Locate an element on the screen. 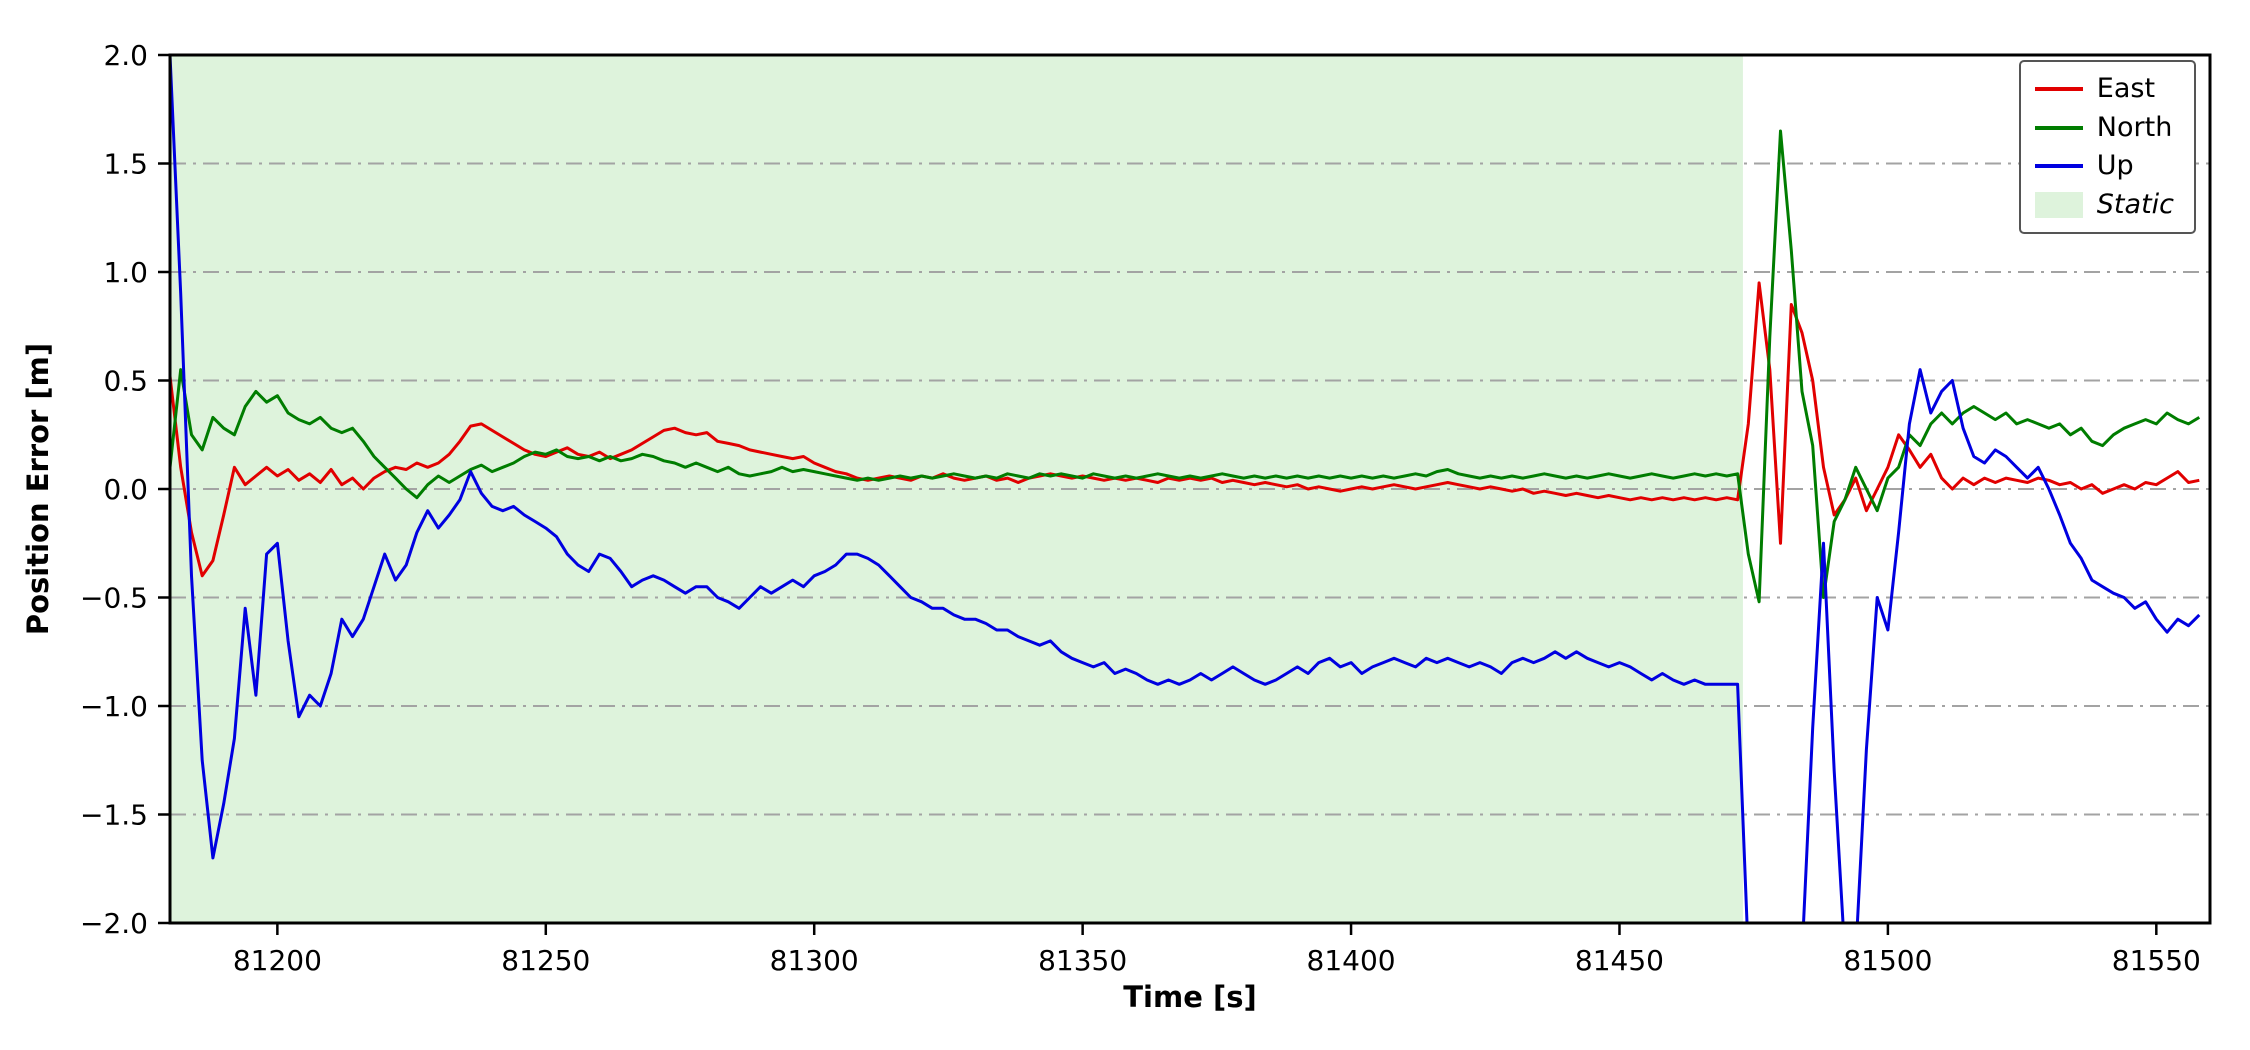  legend-item-east: East is located at coordinates (2104, 88).